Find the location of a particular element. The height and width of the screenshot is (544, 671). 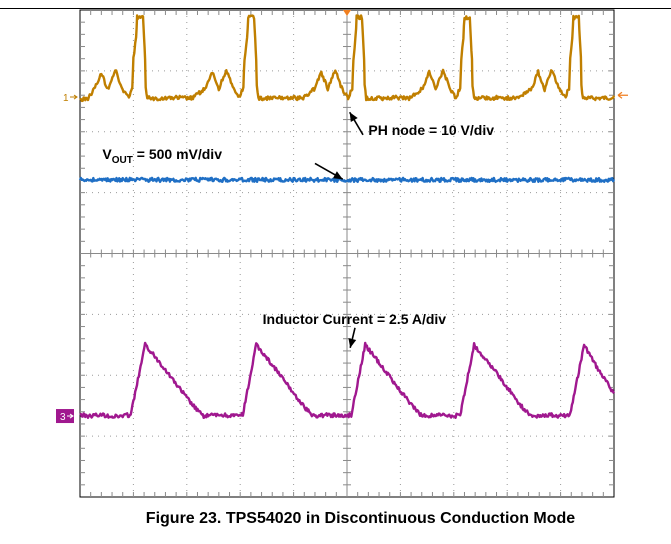

annotation-label-il: Inductor Current = 2.5 A/div is located at coordinates (355, 319).